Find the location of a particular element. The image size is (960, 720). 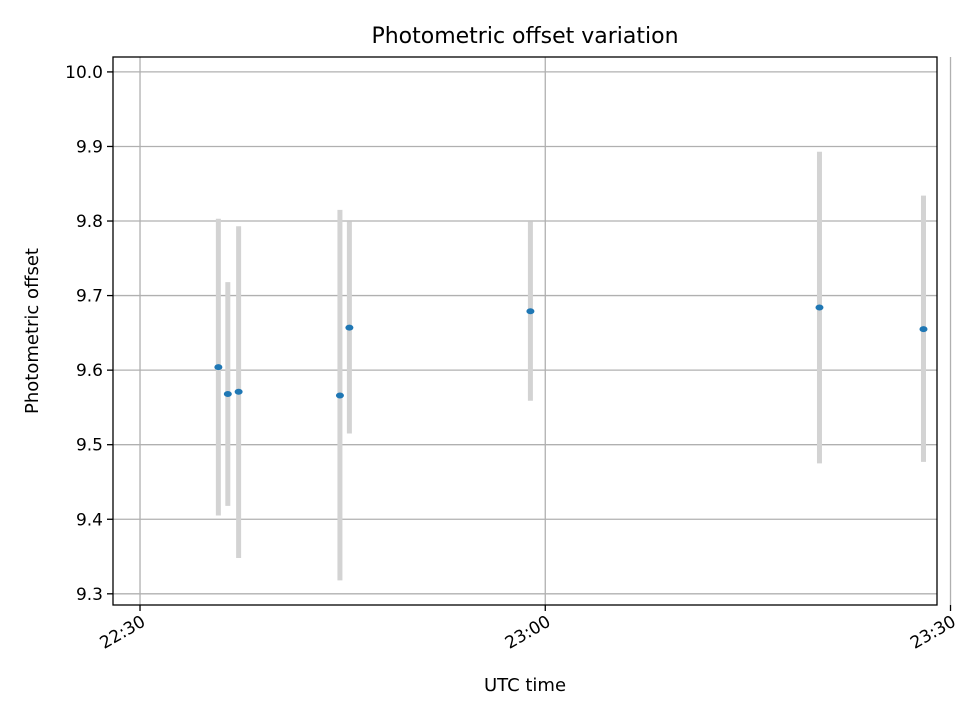

y-tick-label: 9.3 is located at coordinates (89, 595).